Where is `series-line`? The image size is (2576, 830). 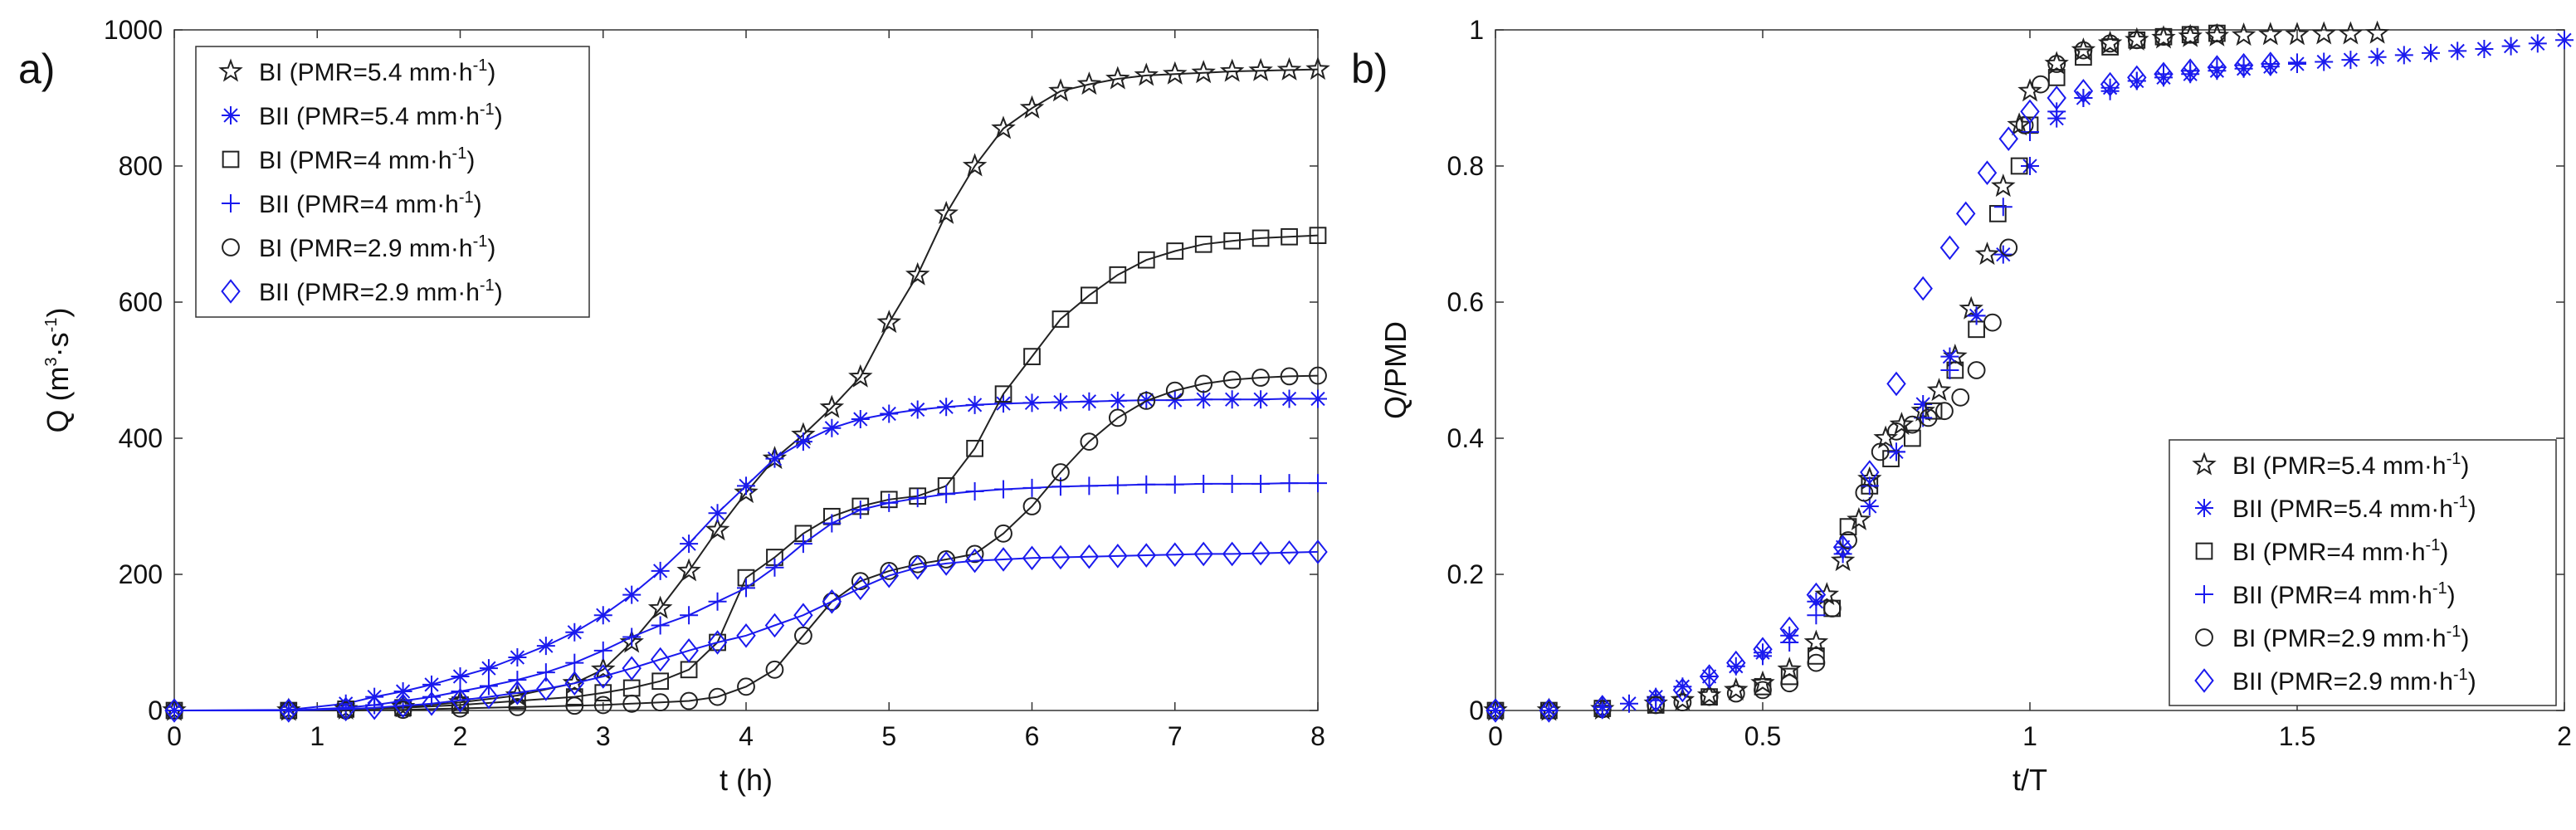
series-line is located at coordinates (747, 630).